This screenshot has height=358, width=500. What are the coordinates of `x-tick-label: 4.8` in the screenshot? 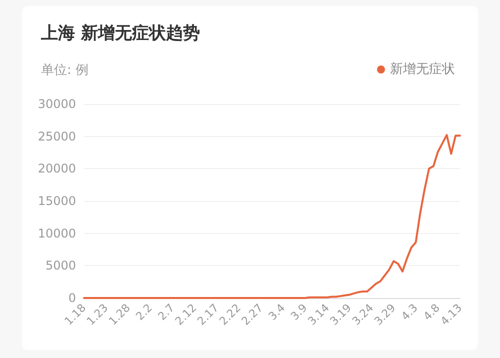 It's located at (431, 312).